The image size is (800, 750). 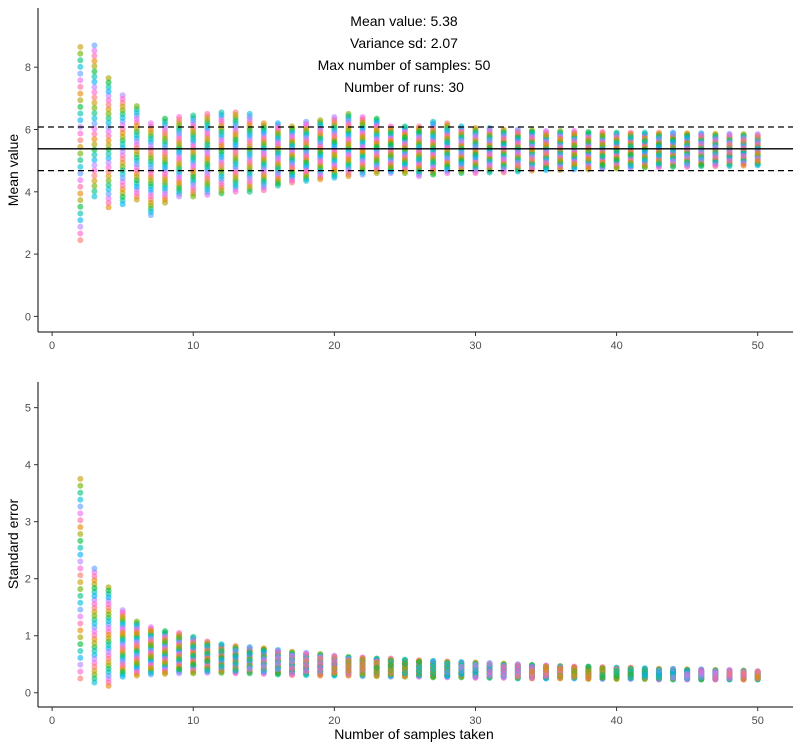 What do you see at coordinates (28, 694) in the screenshot?
I see `bottom-y-tick-label: 0` at bounding box center [28, 694].